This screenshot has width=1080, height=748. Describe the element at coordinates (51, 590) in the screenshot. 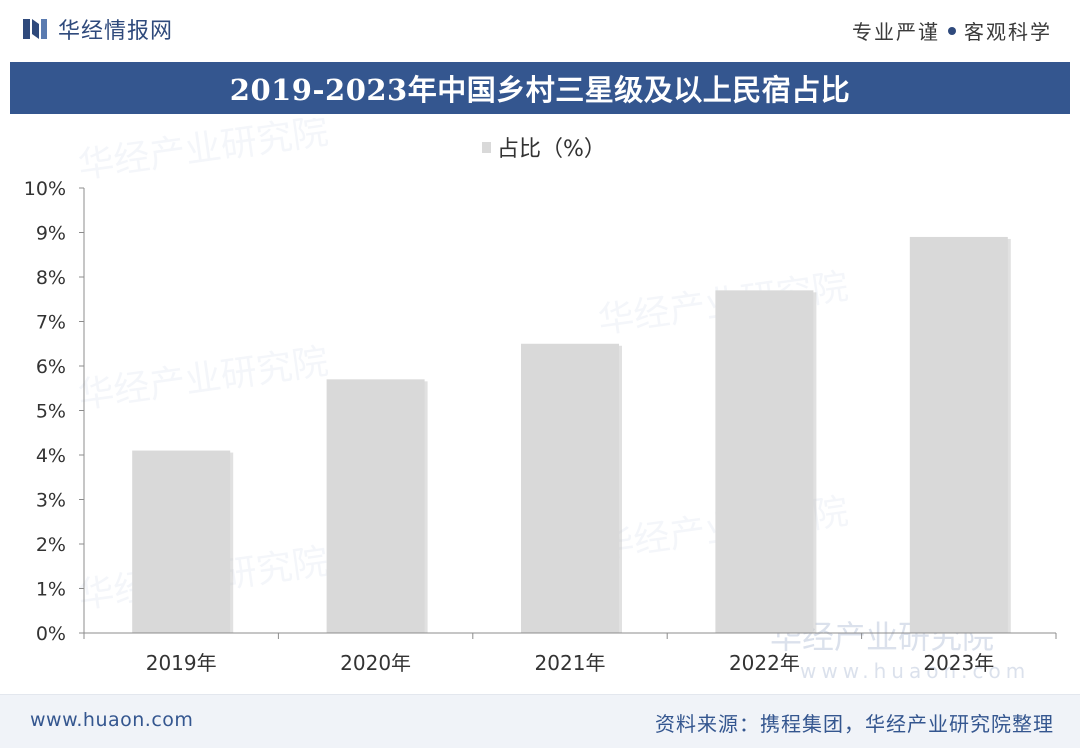

I see `y-tick-label: 1%` at that location.